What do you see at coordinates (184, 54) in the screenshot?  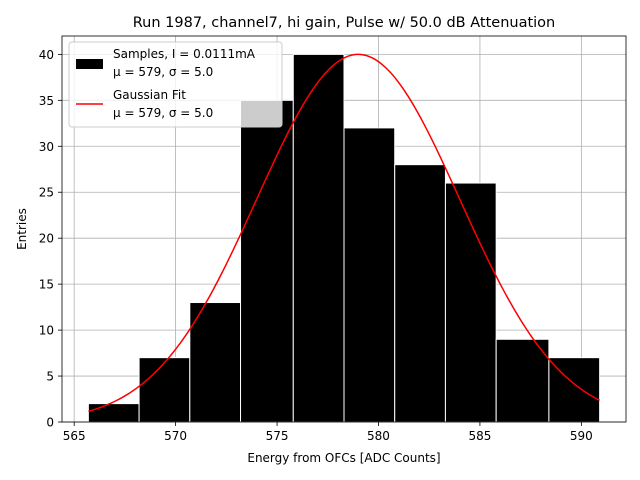 I see `legend-samples-label: Samples, I = 0.0111mA` at bounding box center [184, 54].